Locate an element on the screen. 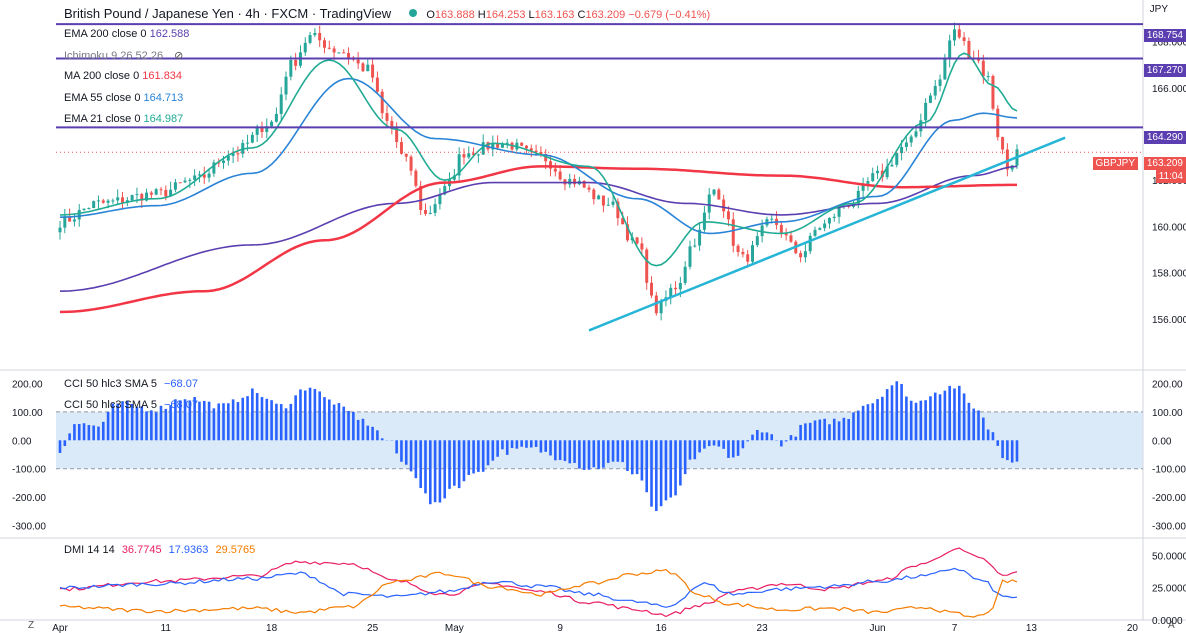  legend-ema55: EMA 55 close 0 164.713 is located at coordinates (123, 98).